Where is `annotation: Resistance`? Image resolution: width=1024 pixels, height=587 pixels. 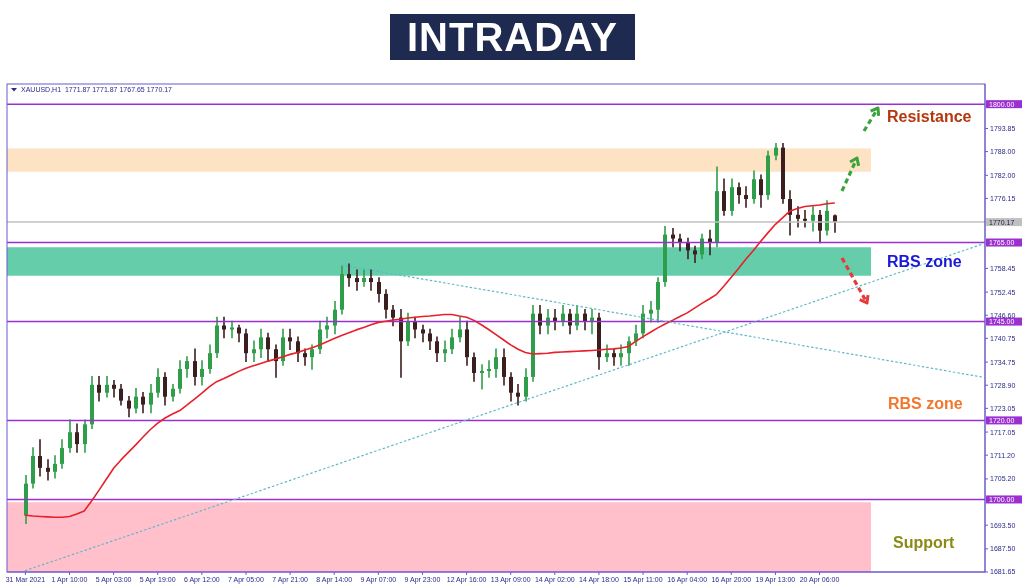
annotation: Resistance is located at coordinates (929, 116).